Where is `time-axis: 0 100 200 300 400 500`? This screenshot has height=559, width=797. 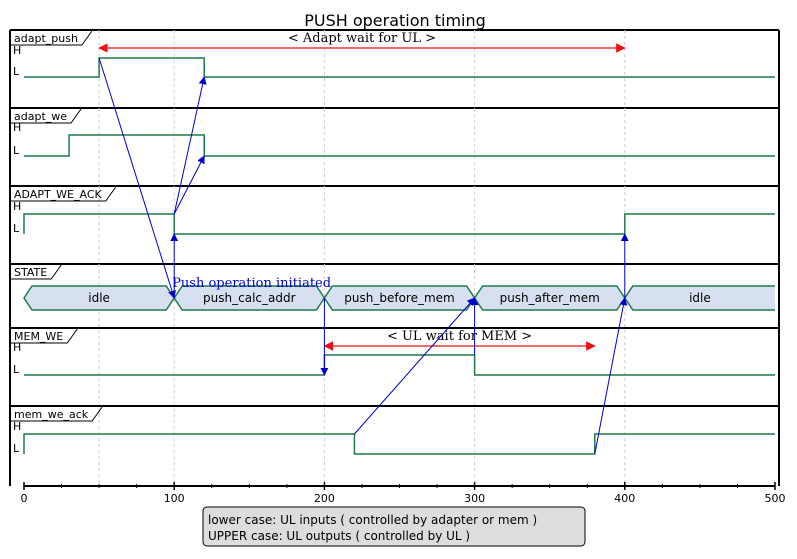
time-axis: 0 100 200 300 400 500 is located at coordinates (403, 493).